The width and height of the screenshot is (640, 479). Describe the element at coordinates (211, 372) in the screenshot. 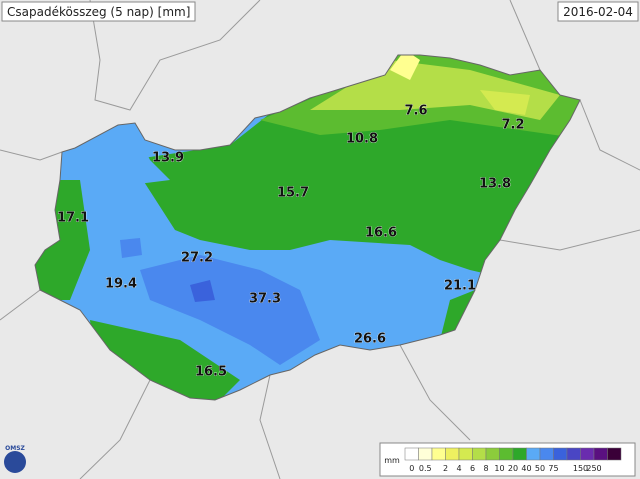

I see `value-label: 16.5` at that location.